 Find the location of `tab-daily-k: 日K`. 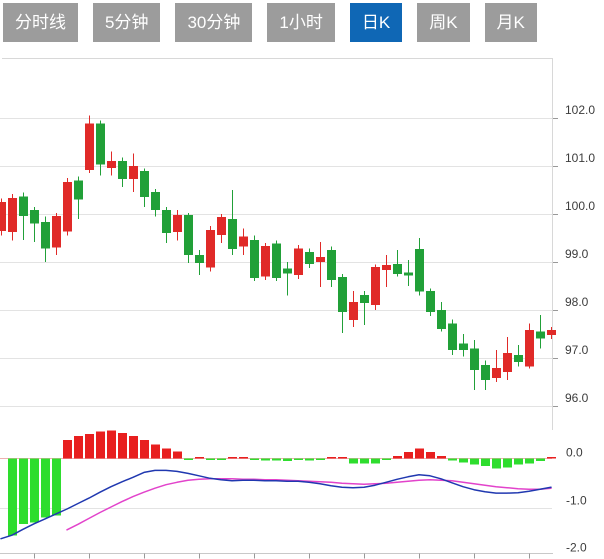

tab-daily-k: 日K is located at coordinates (376, 22).